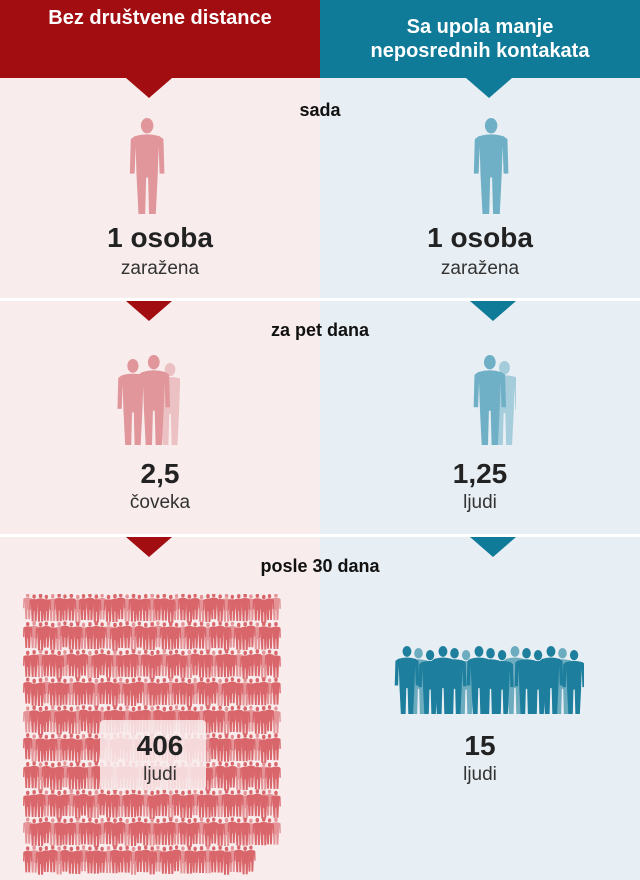  I want to click on section-2-right-arrow, so click(493, 311).